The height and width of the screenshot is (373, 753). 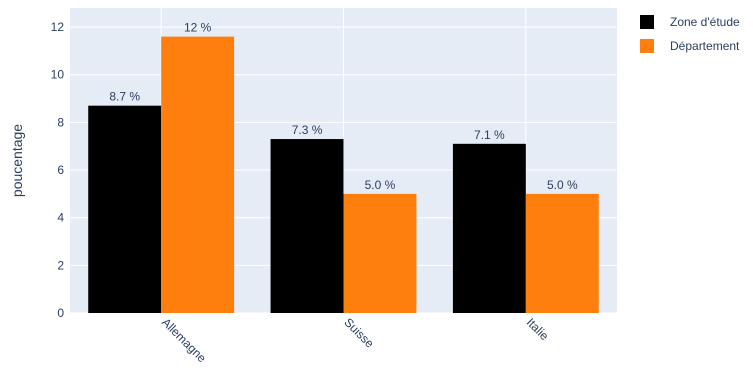 What do you see at coordinates (60, 218) in the screenshot?
I see `y-tick-label: 4` at bounding box center [60, 218].